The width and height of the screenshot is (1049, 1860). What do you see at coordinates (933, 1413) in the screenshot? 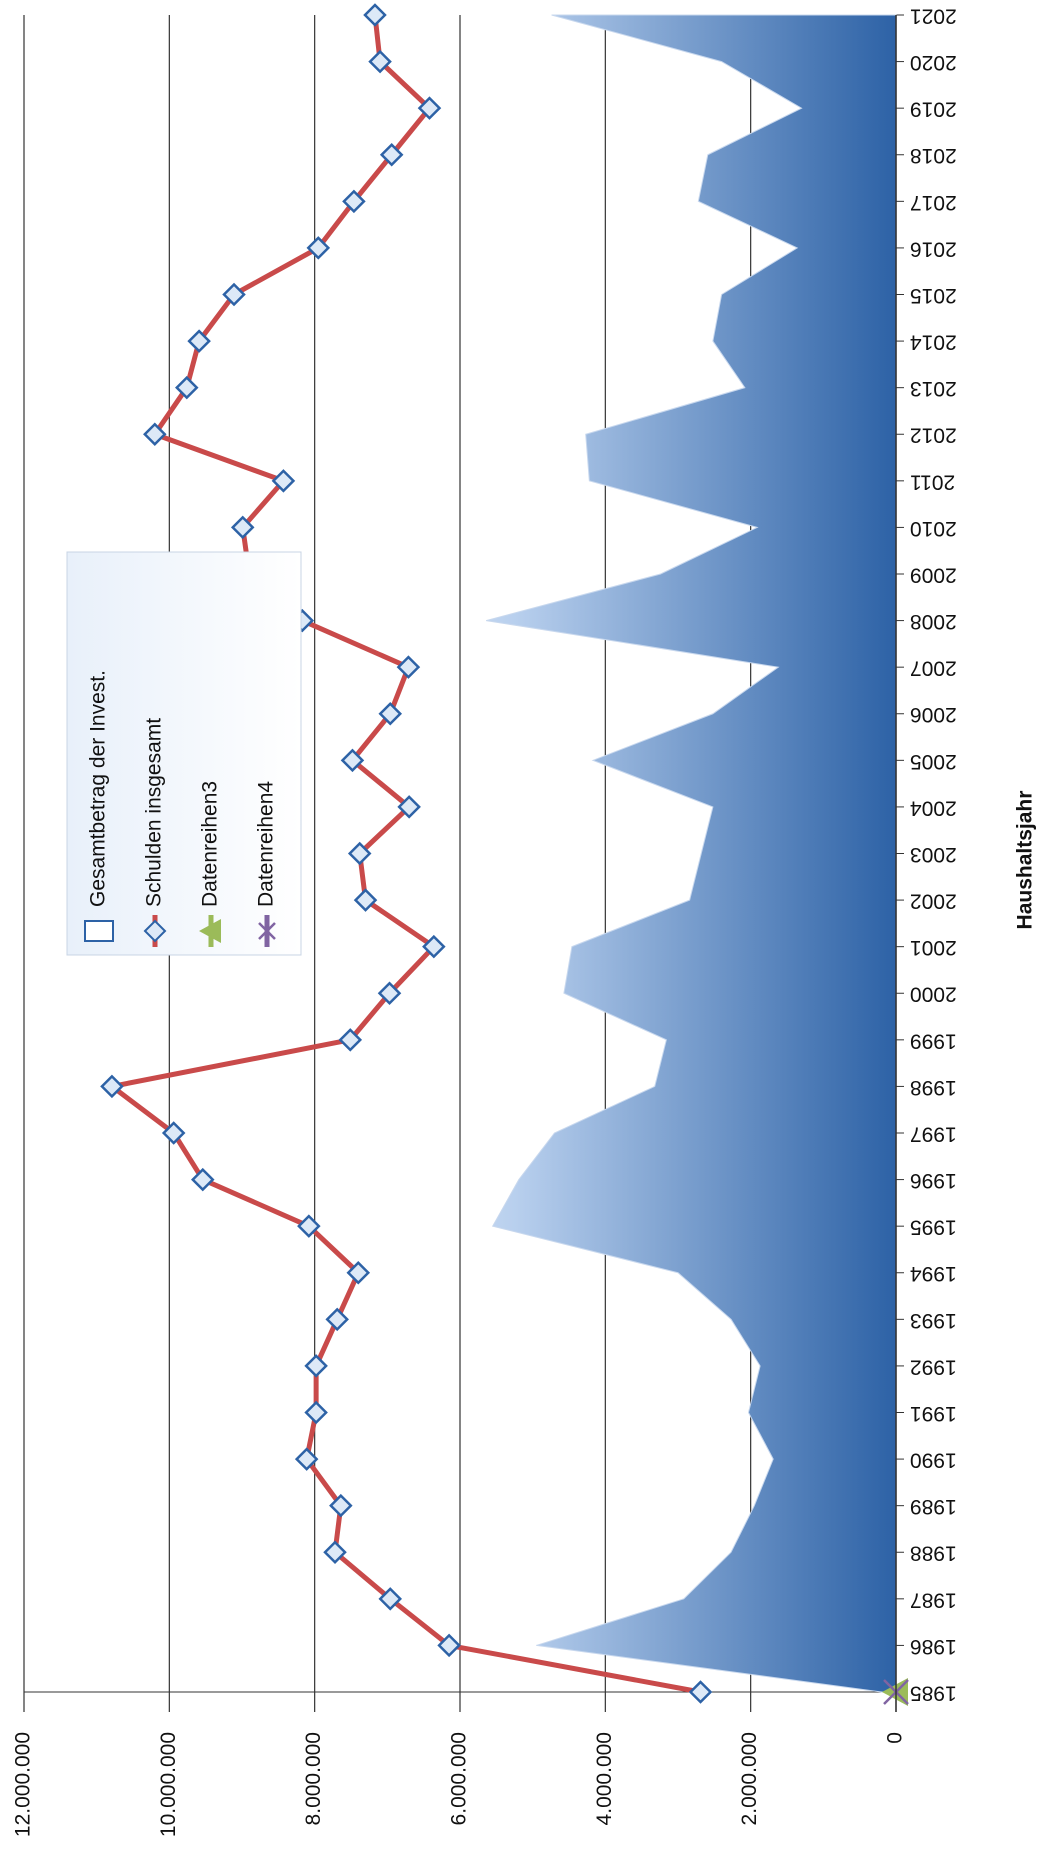
I see `x-tick-label: 1991` at bounding box center [933, 1413].